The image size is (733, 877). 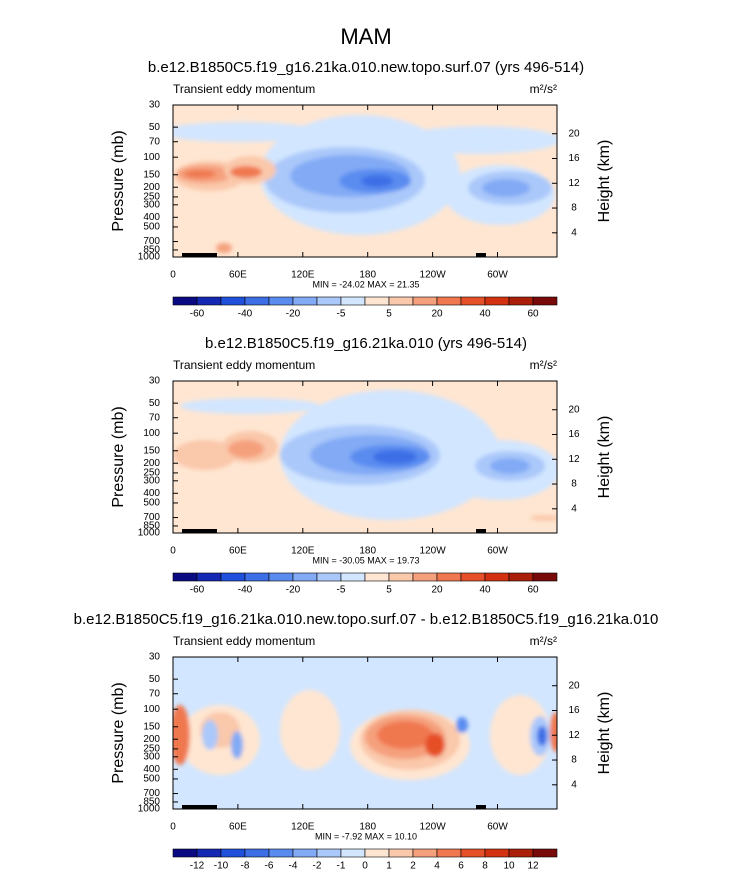 What do you see at coordinates (151, 217) in the screenshot?
I see `y-tick-label: 400` at bounding box center [151, 217].